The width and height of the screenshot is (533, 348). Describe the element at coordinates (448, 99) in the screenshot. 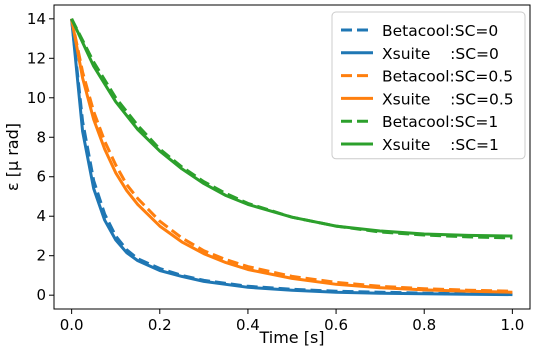

I see `legend-label: Xsuite :SC=0.5` at that location.